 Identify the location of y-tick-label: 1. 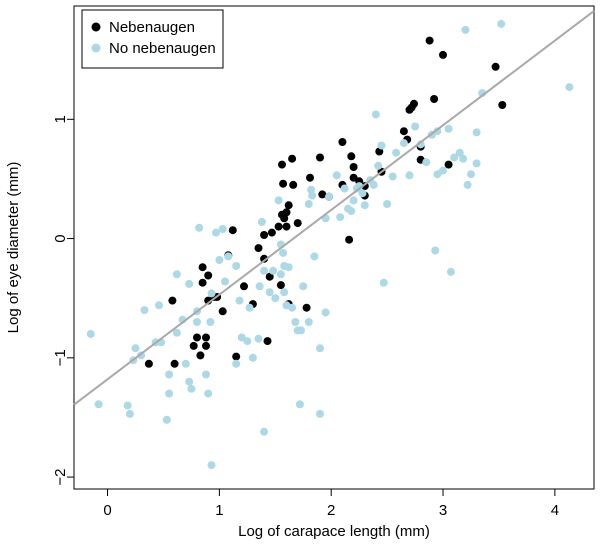
(60, 119).